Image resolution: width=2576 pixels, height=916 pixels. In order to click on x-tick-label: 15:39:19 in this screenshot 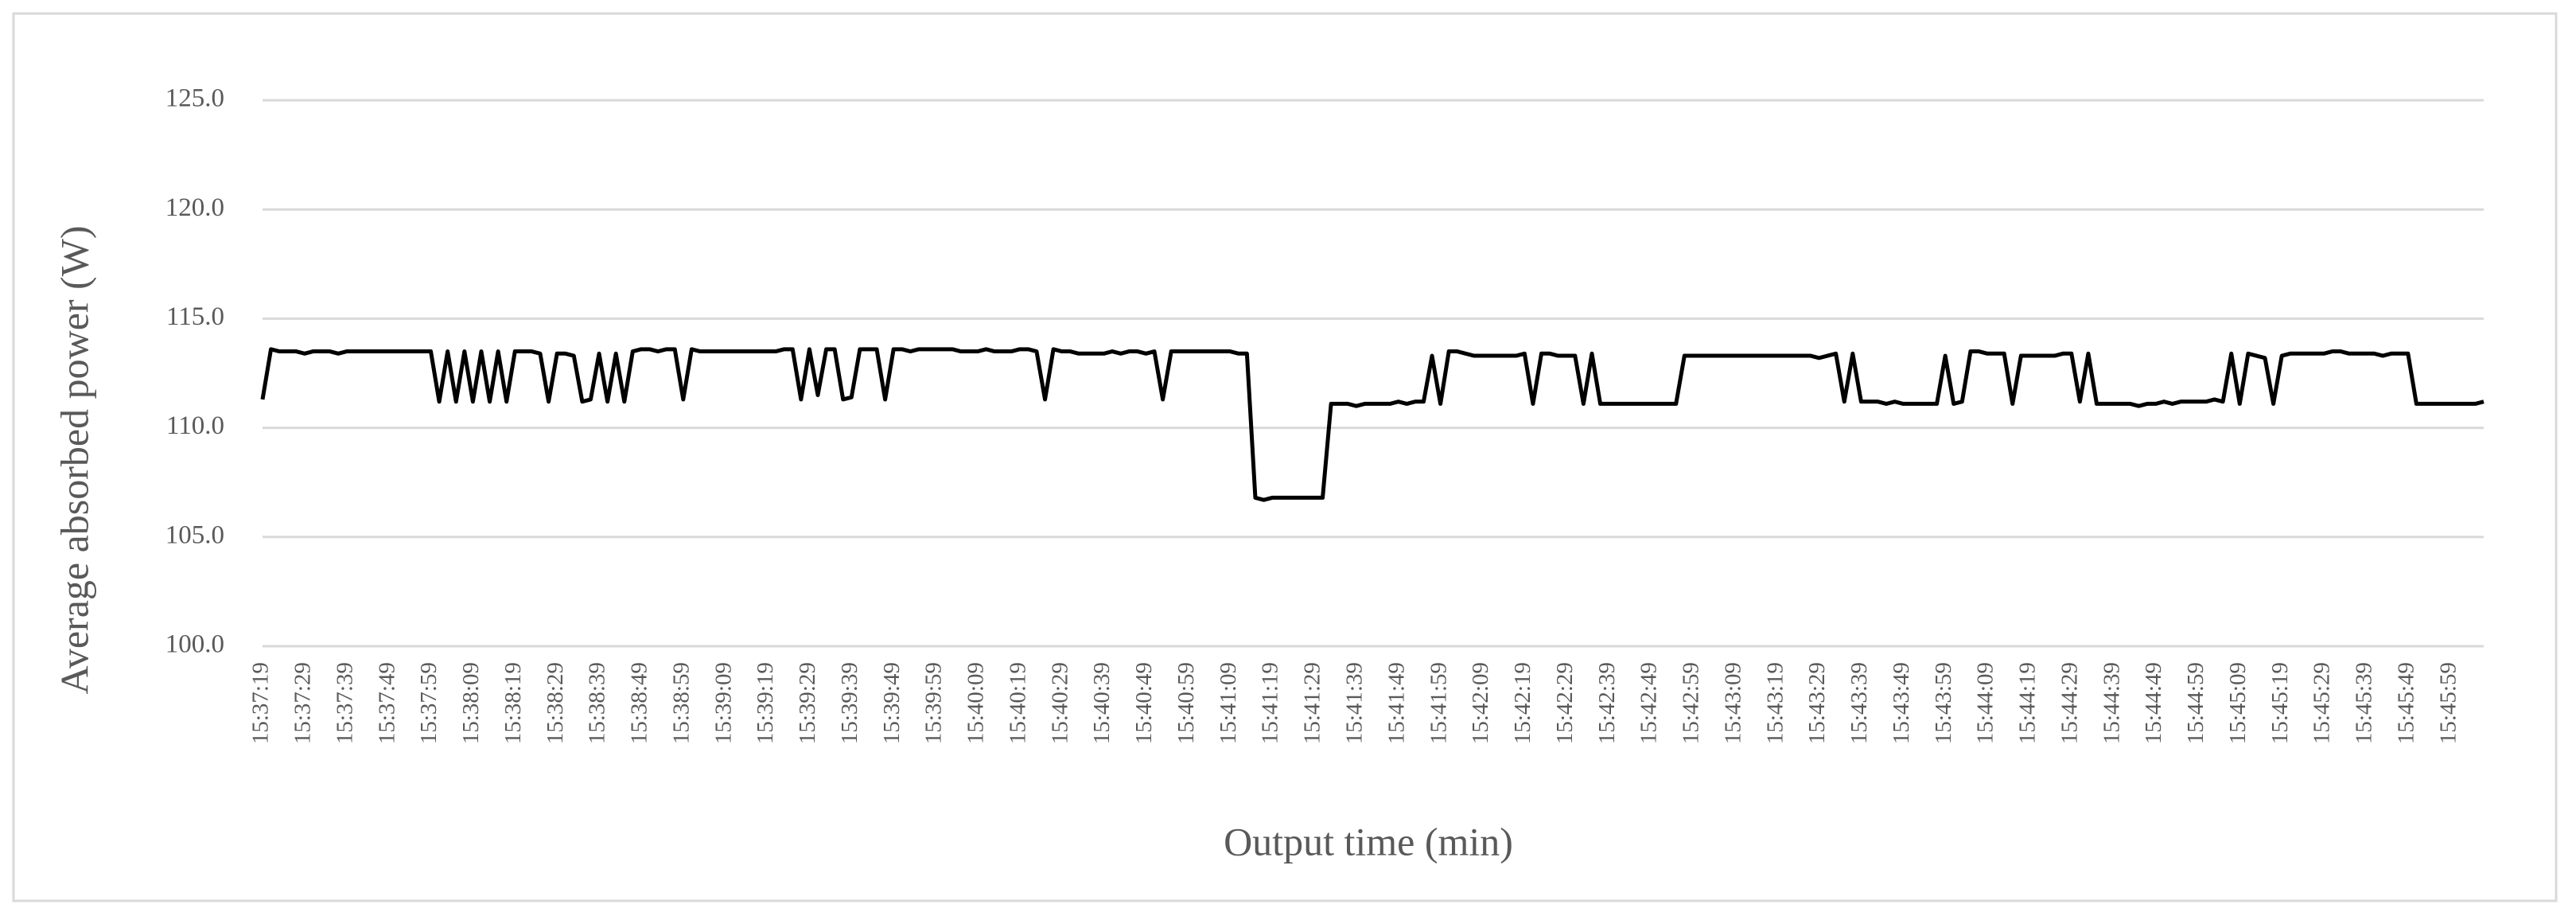, I will do `click(766, 703)`.